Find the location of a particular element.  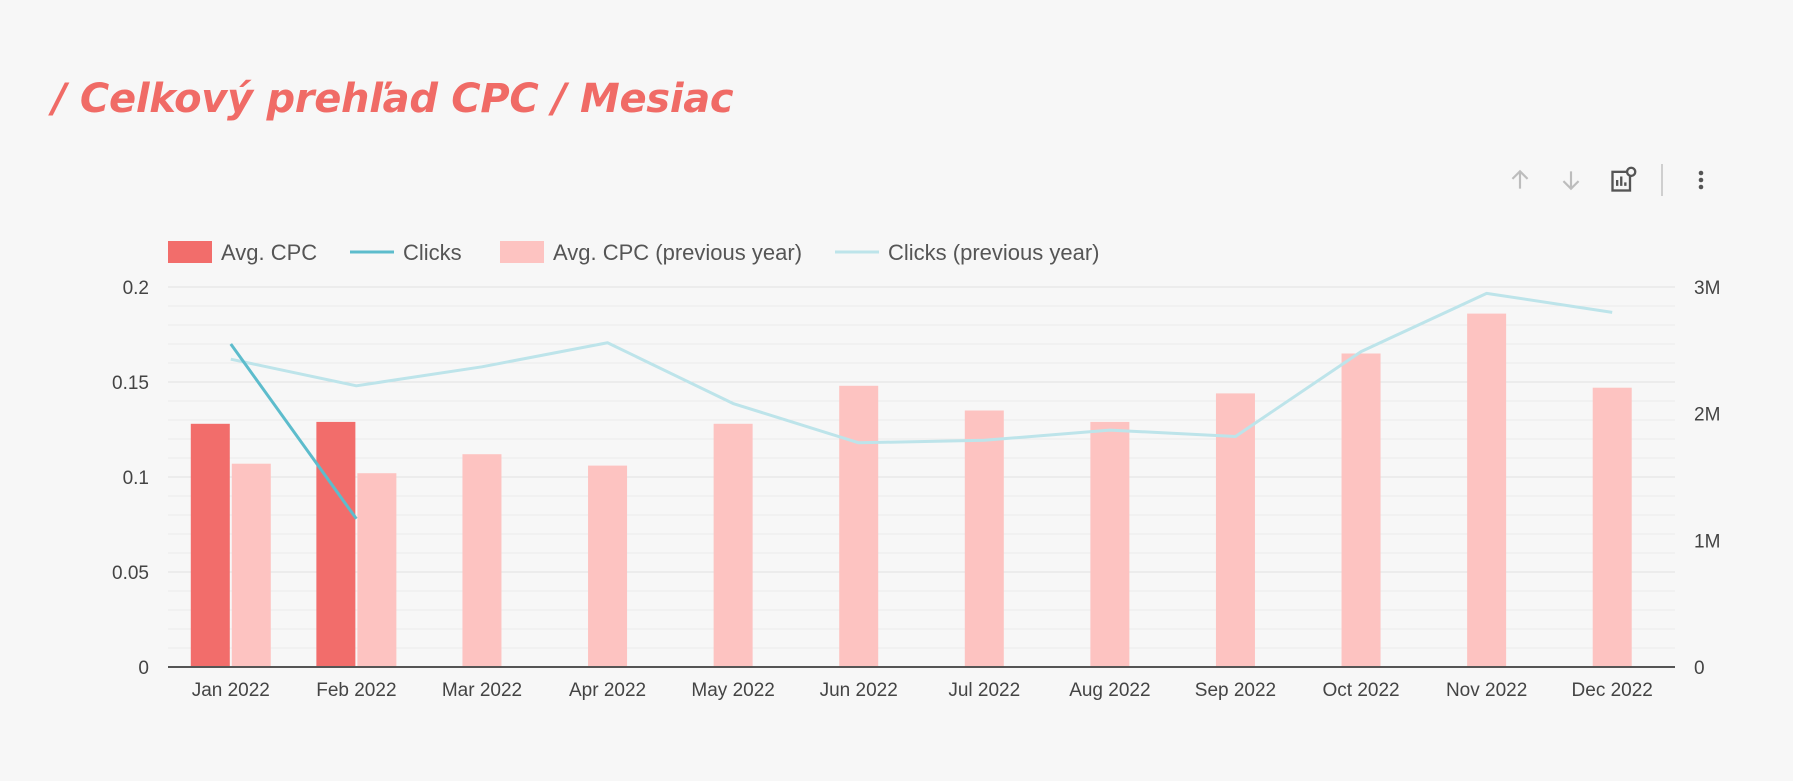

y-left-tick-label: 0.05 is located at coordinates (130, 573).